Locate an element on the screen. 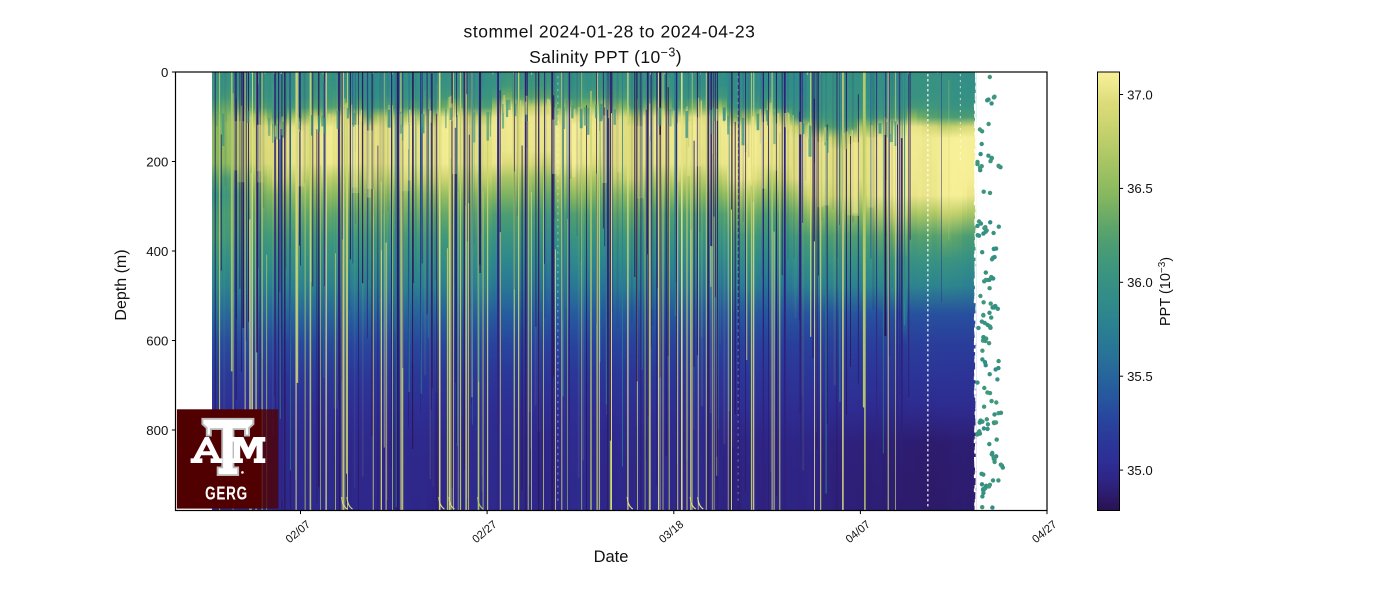  svg-text: 0 is located at coordinates (164, 72).